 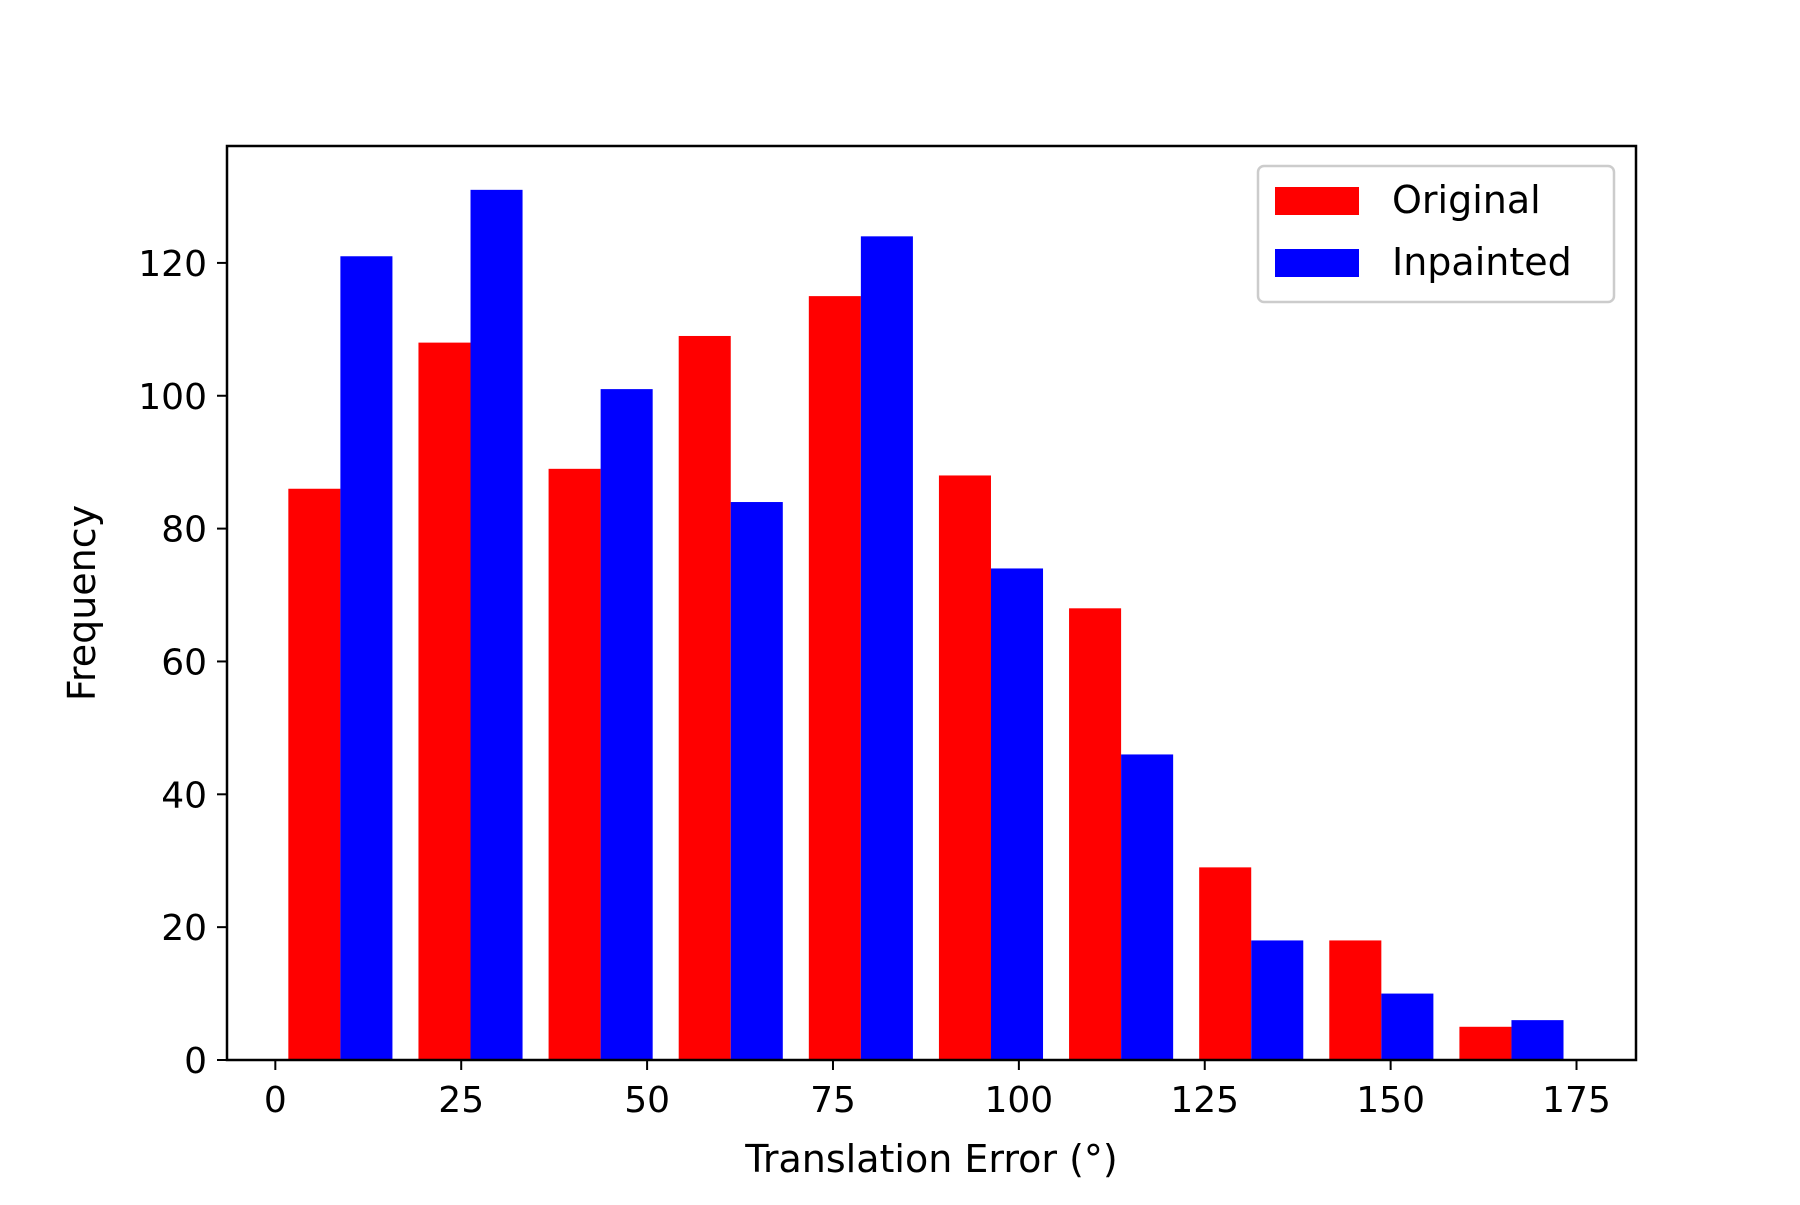 I want to click on x-tick-label: 150, so click(x=1390, y=1100).